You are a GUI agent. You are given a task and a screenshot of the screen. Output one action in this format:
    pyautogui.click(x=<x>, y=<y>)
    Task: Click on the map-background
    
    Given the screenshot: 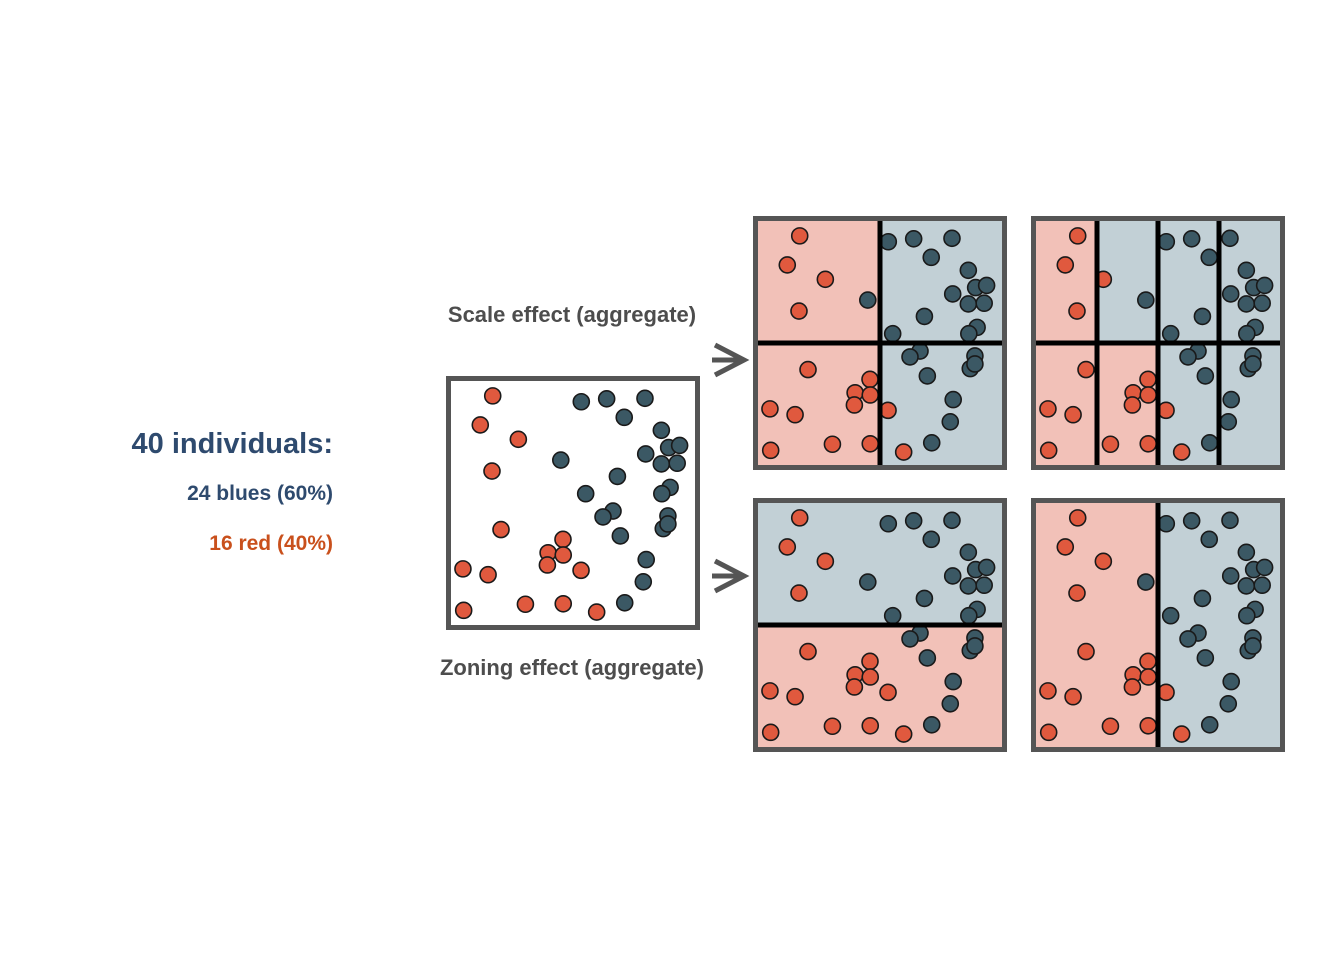 What is the action you would take?
    pyautogui.click(x=573, y=503)
    